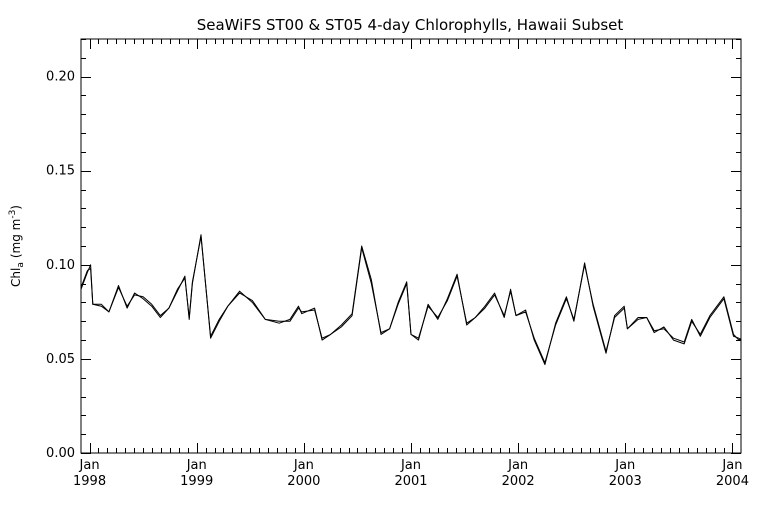 Image resolution: width=768 pixels, height=512 pixels. Describe the element at coordinates (16, 207) in the screenshot. I see `y-axis-label-close: )` at that location.